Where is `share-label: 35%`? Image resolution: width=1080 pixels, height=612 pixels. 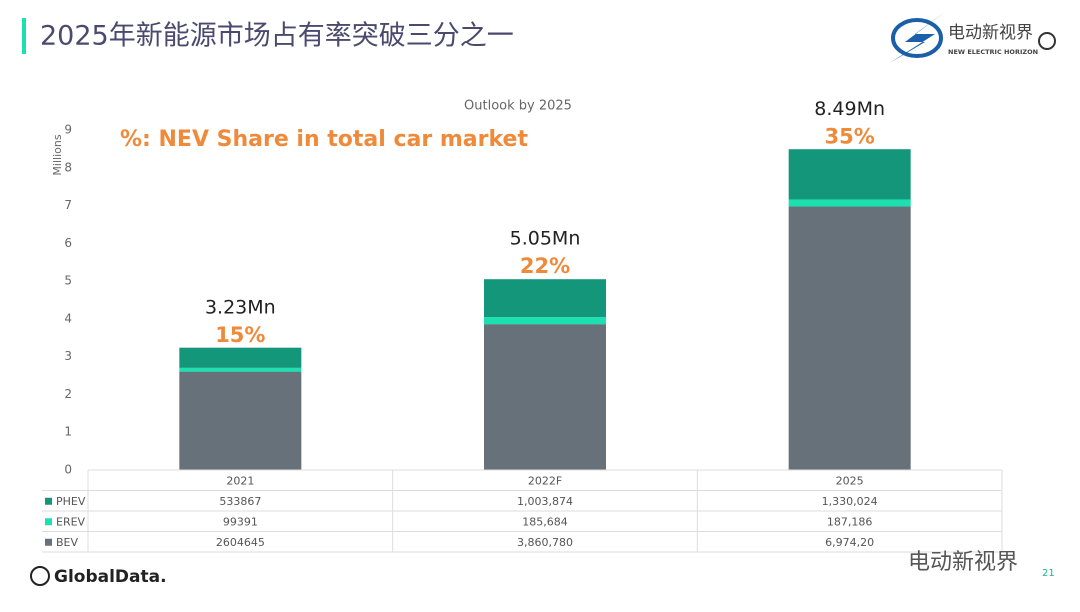
share-label: 35% is located at coordinates (850, 136).